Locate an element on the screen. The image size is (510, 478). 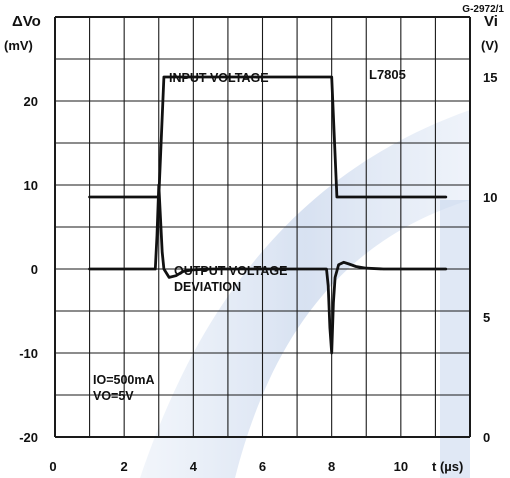
right-tick-label: 15 is located at coordinates (490, 77).